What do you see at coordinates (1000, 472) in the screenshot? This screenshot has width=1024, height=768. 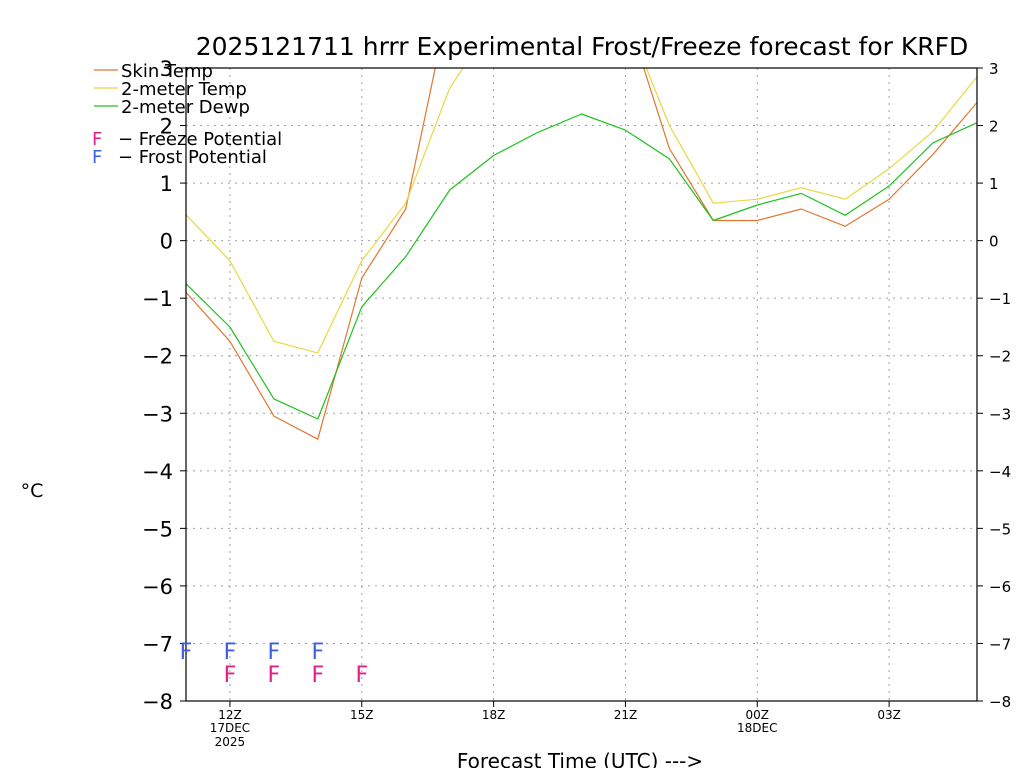 I see `y-tick-label-right: −4` at bounding box center [1000, 472].